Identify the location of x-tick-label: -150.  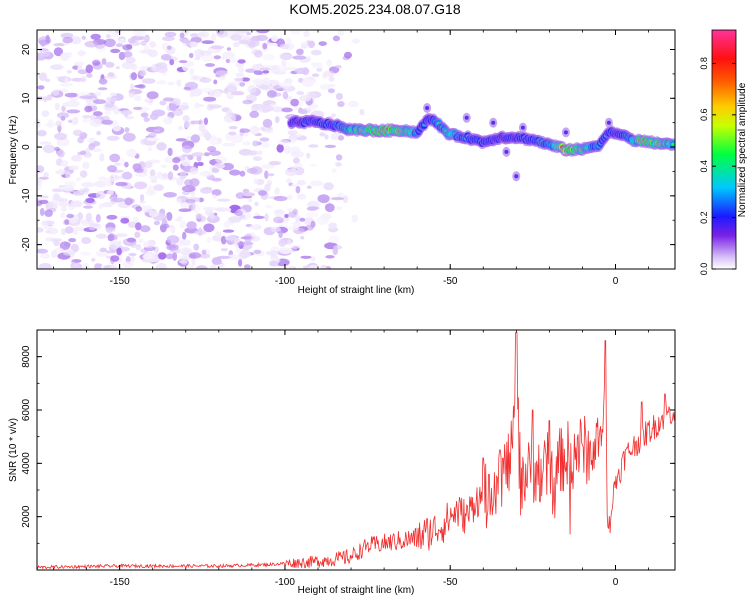
(120, 281).